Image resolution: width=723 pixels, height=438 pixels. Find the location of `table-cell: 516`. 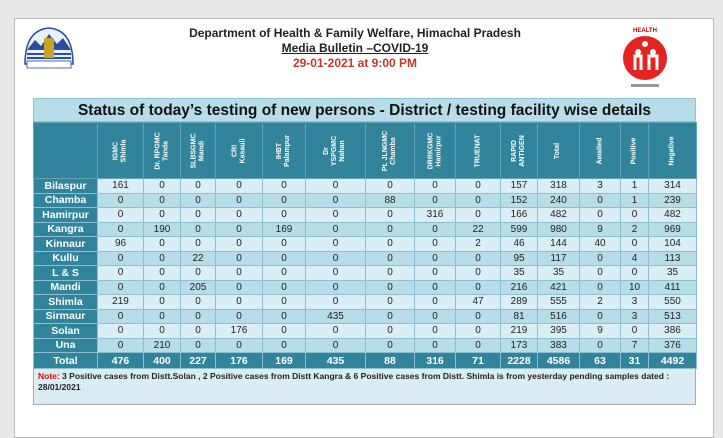

table-cell: 516 is located at coordinates (558, 316).